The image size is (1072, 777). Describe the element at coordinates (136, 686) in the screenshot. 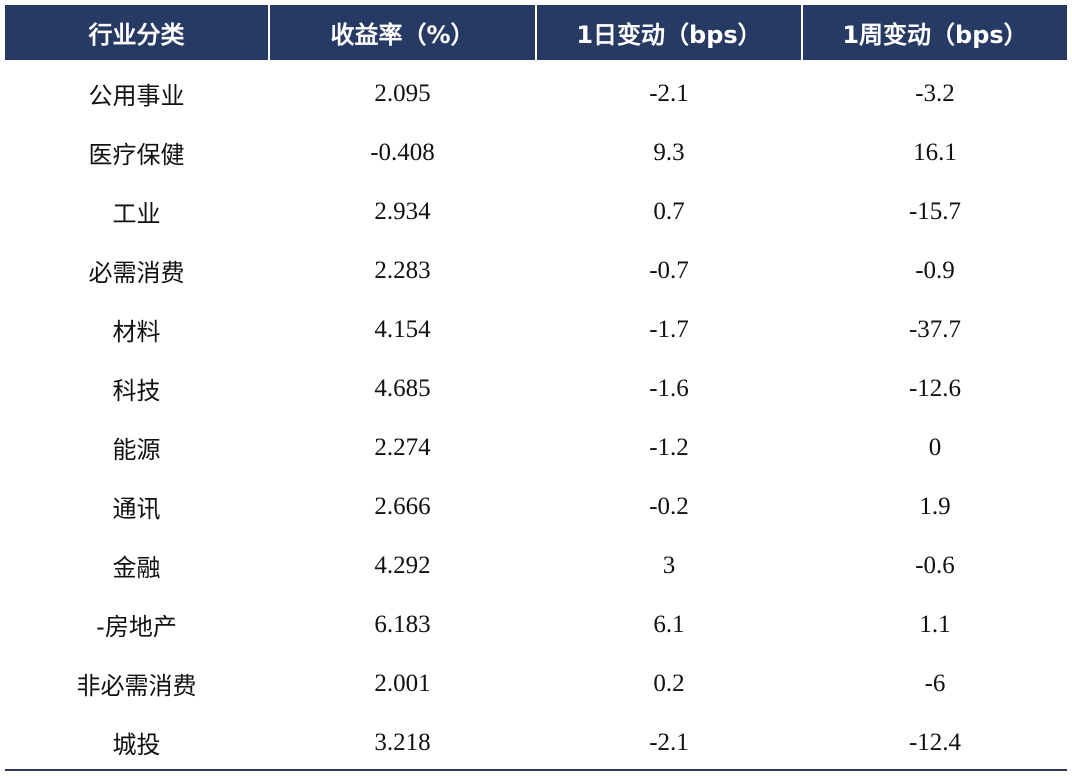

I see `row-label: 非必需消费` at that location.